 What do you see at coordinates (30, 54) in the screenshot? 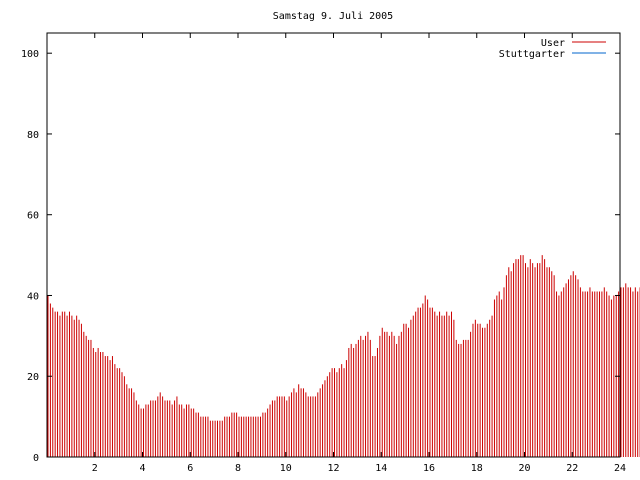
I see `y-tick-label: 100` at bounding box center [30, 54].